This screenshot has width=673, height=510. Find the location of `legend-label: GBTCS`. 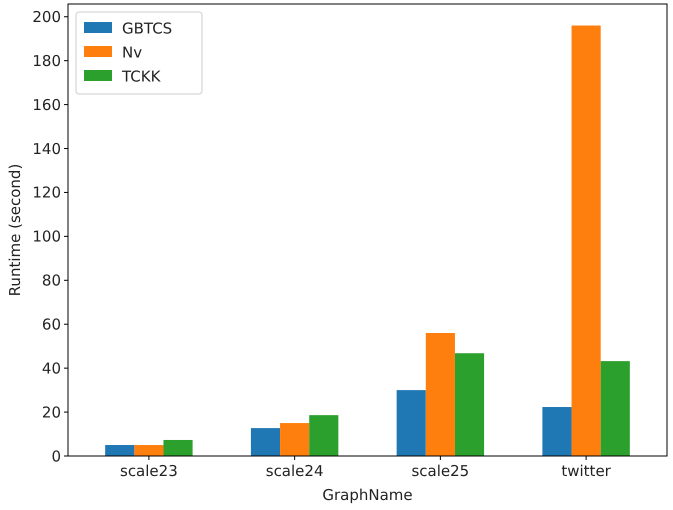

legend-label: GBTCS is located at coordinates (147, 28).